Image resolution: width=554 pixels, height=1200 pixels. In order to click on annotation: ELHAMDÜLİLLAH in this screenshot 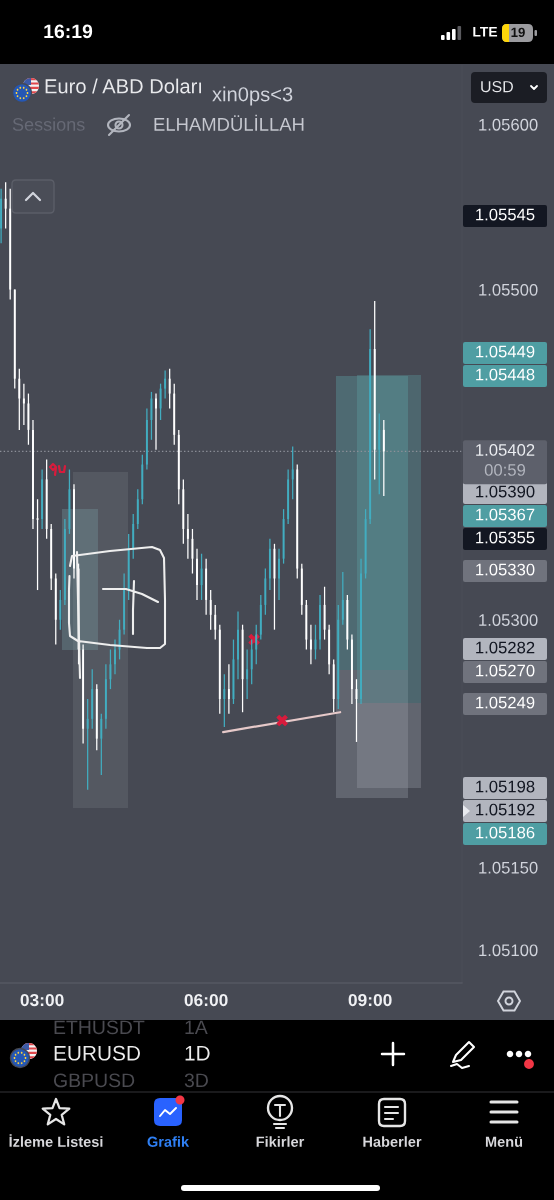, I will do `click(229, 122)`.